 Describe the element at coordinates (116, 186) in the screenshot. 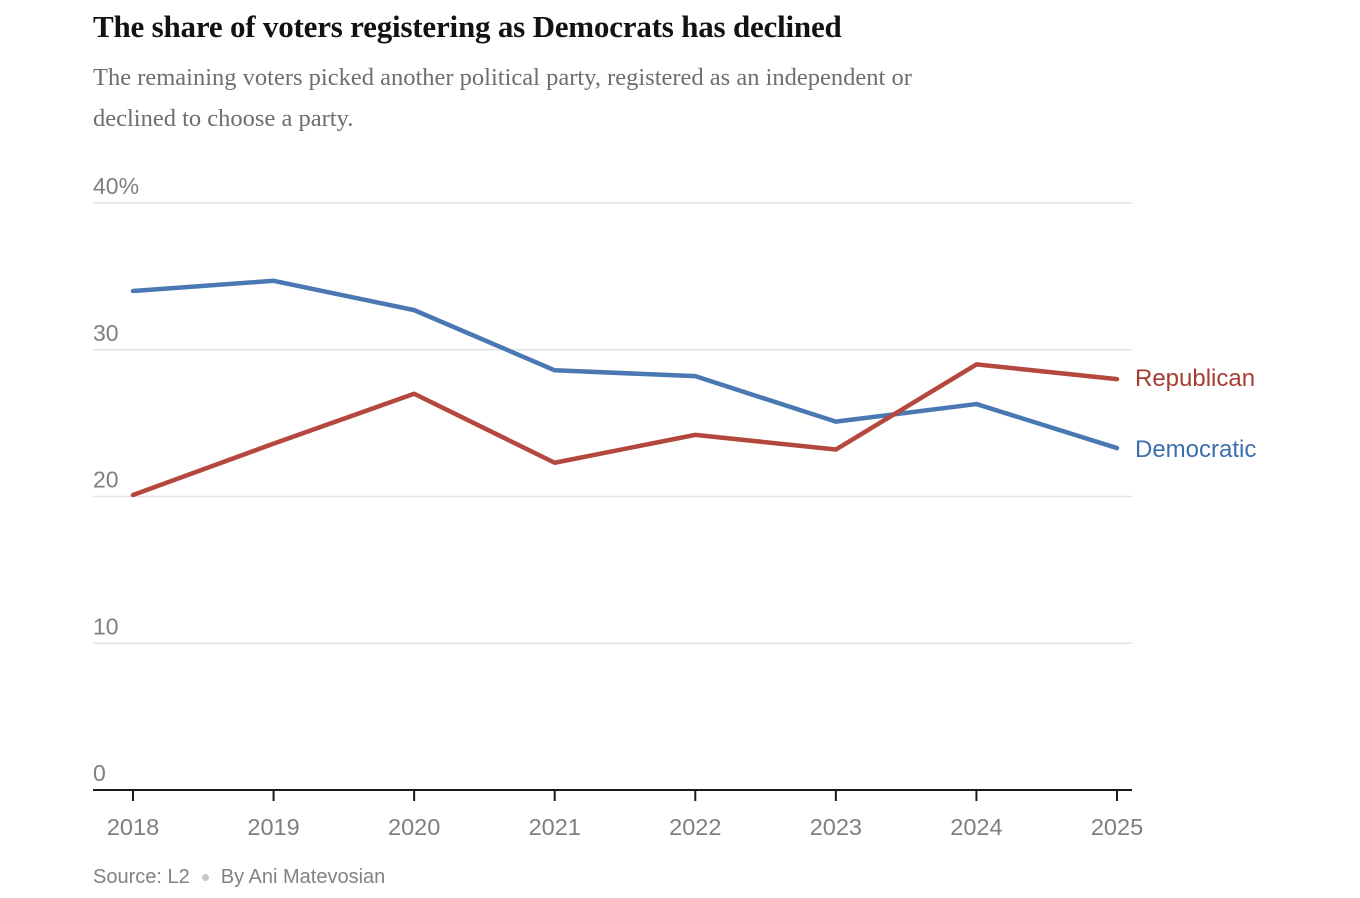

I see `y-tick-label: 40%` at that location.